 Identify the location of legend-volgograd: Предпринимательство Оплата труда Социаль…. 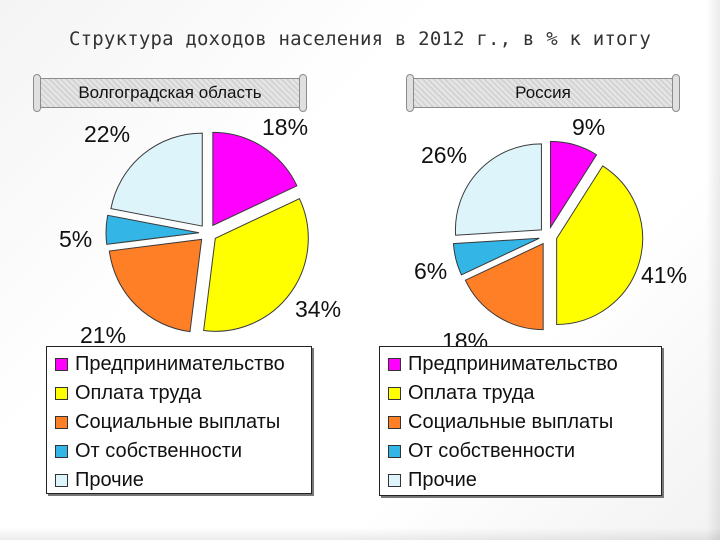
(179, 420).